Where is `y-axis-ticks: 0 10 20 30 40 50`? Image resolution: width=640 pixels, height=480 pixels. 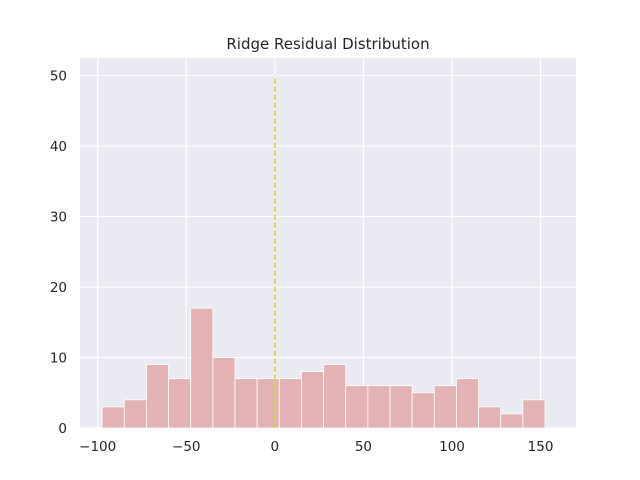 y-axis-ticks: 0 10 20 30 40 50 is located at coordinates (58, 253).